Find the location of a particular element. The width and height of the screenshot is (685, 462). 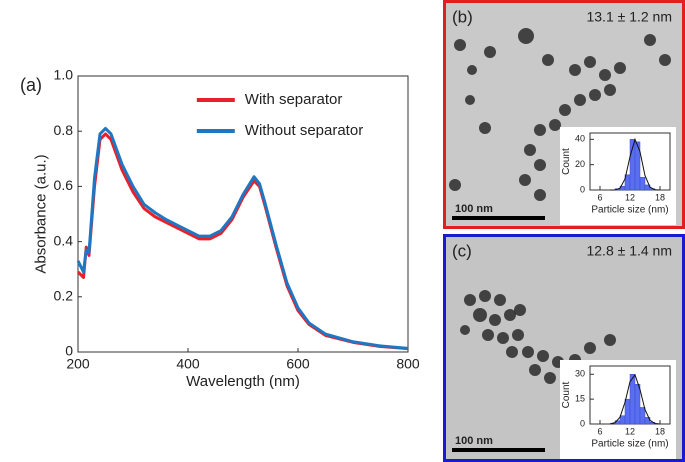

x-axis-label: Wavelength (nm) is located at coordinates (243, 381).